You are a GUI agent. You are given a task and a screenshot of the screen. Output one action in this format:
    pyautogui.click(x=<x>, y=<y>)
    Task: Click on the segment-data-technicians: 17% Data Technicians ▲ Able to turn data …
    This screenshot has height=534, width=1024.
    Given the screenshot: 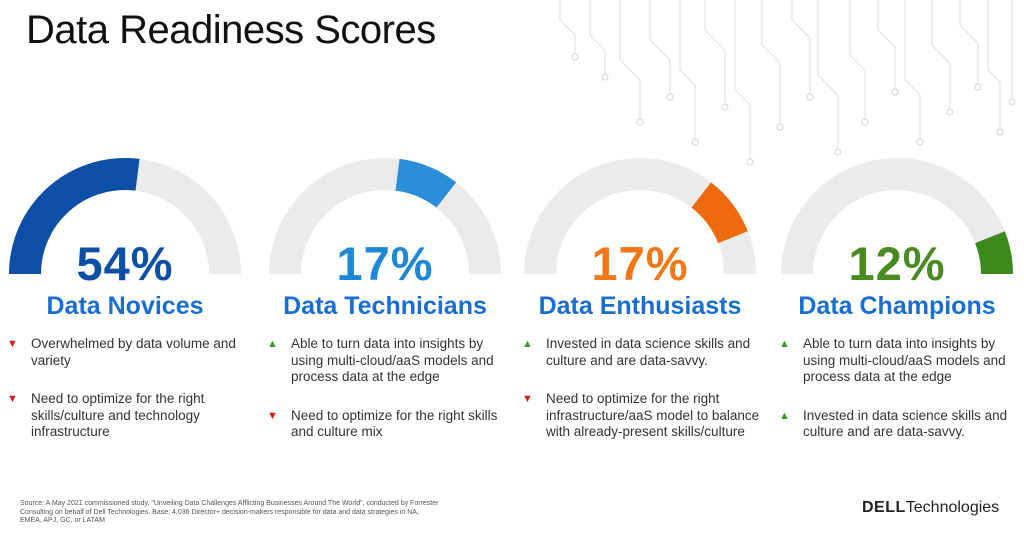 What is the action you would take?
    pyautogui.click(x=385, y=300)
    